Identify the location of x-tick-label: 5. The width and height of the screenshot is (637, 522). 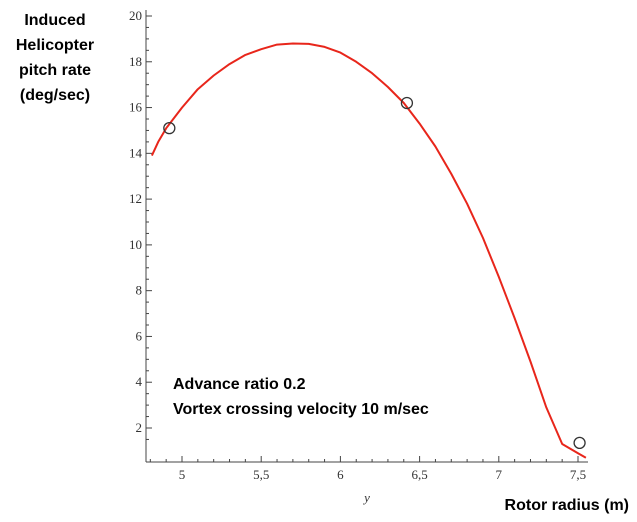
(182, 474).